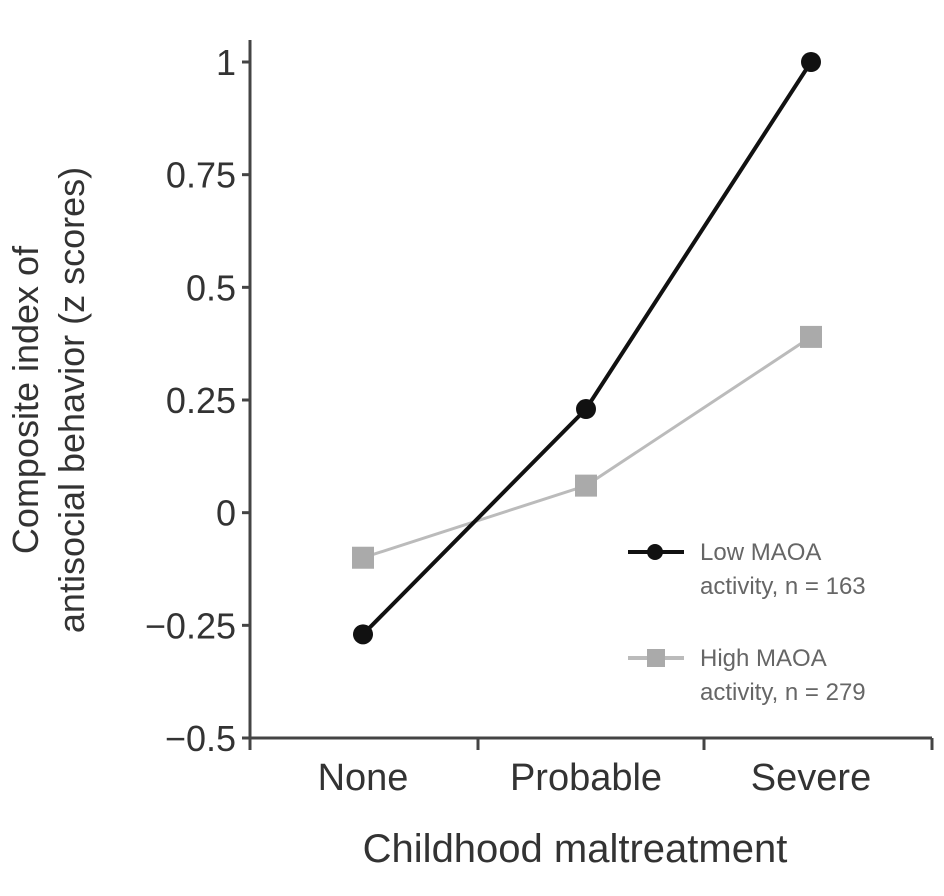 This screenshot has height=896, width=944. What do you see at coordinates (783, 692) in the screenshot?
I see `legend-label: activity, n = 279` at bounding box center [783, 692].